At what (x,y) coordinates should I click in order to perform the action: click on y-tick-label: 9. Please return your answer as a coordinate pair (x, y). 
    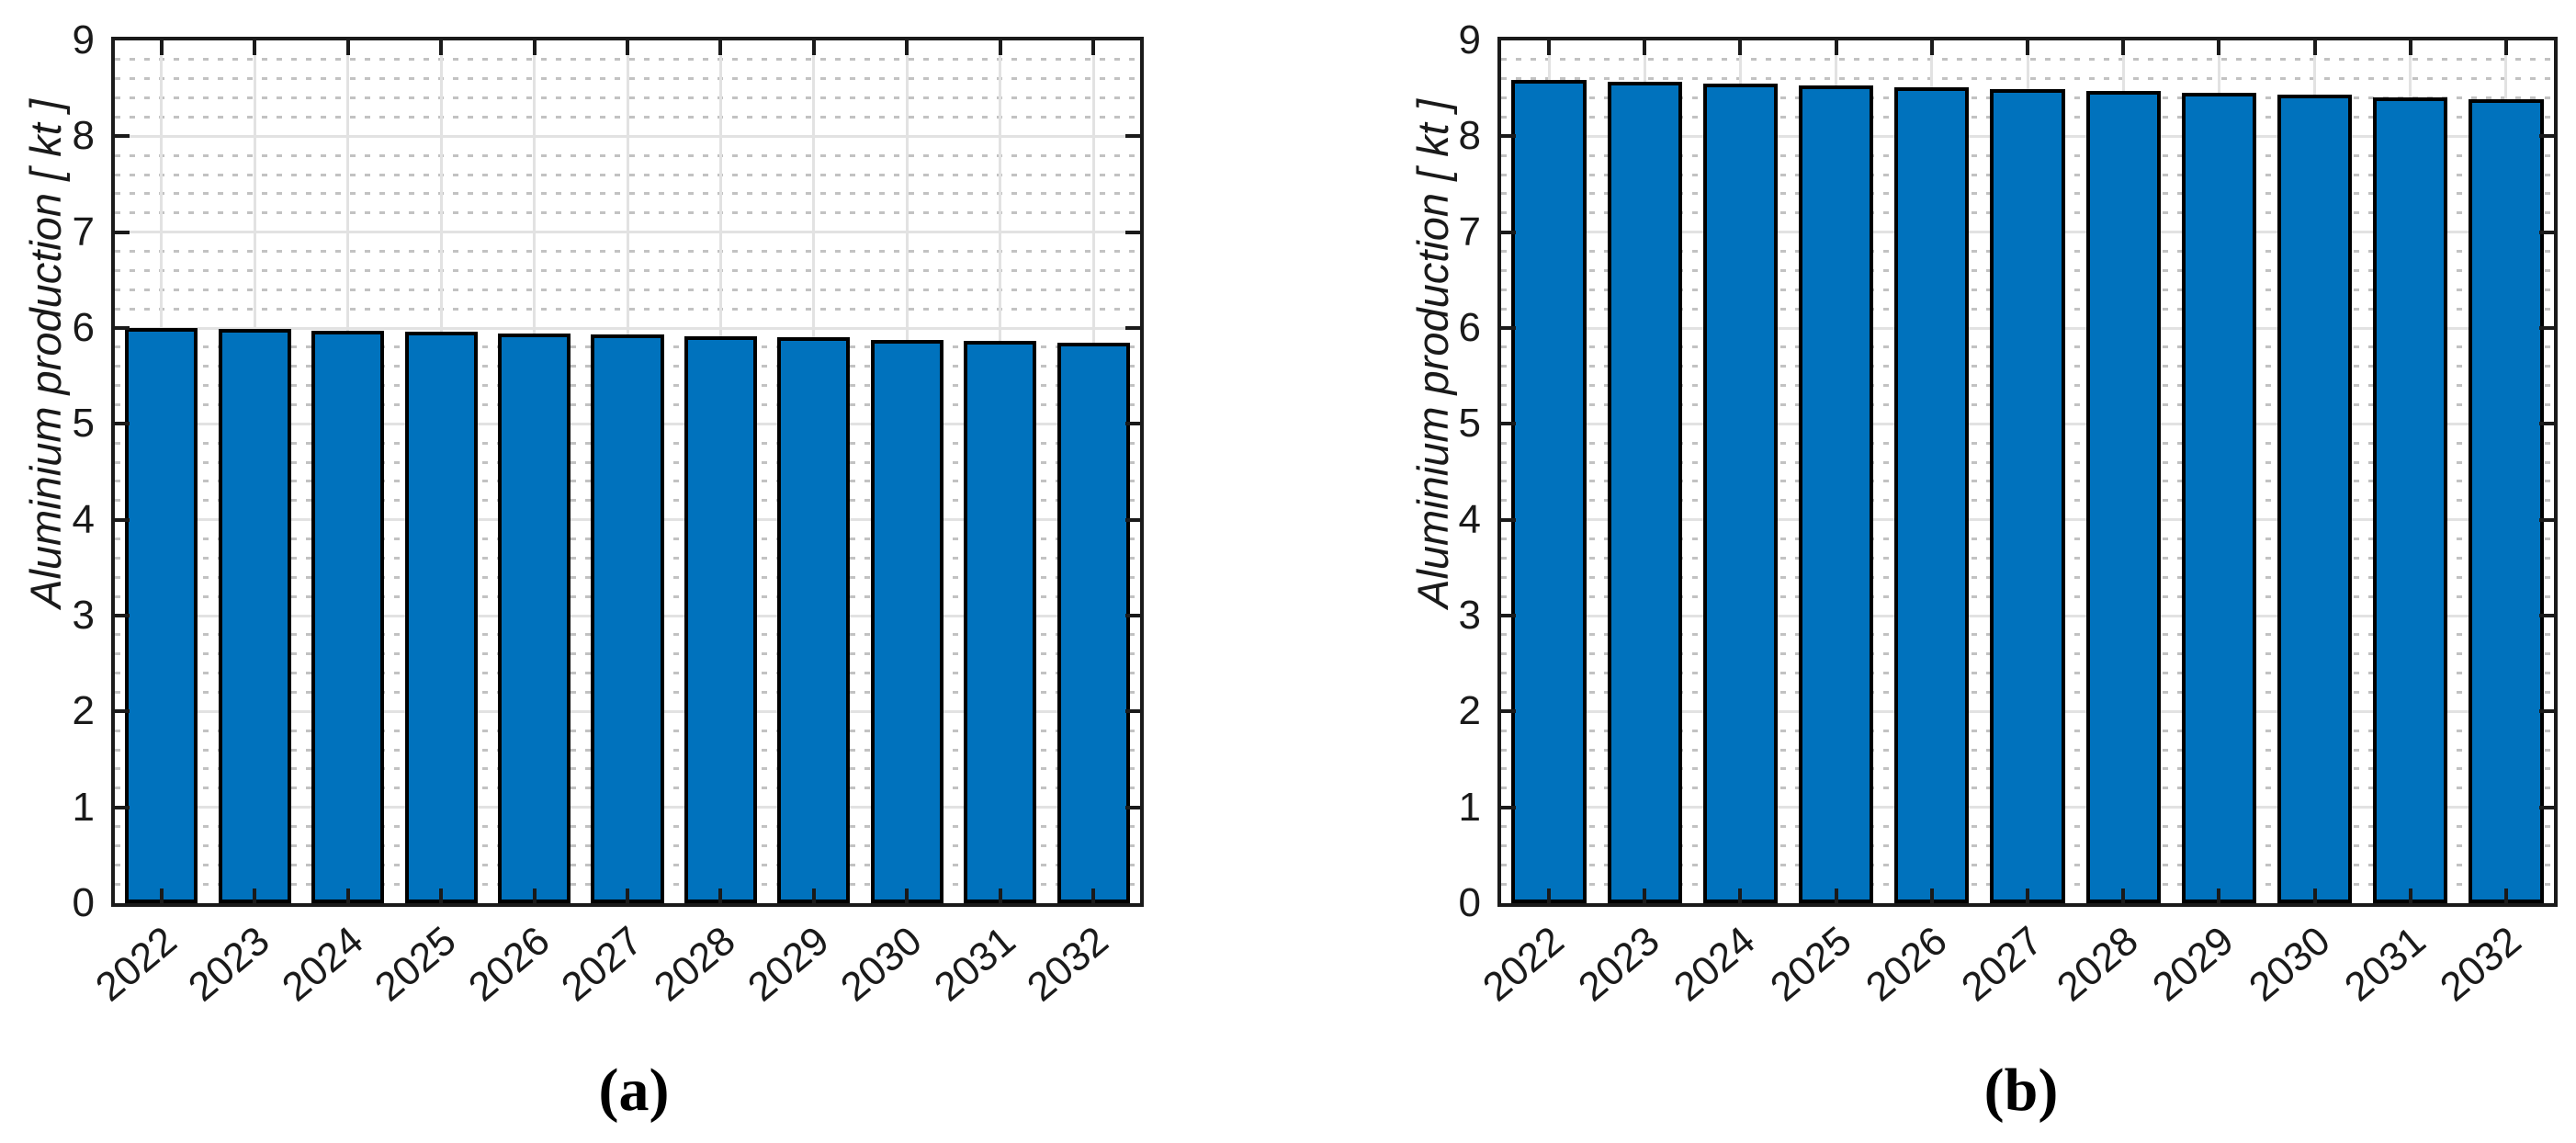
    Looking at the image, I should click on (1469, 39).